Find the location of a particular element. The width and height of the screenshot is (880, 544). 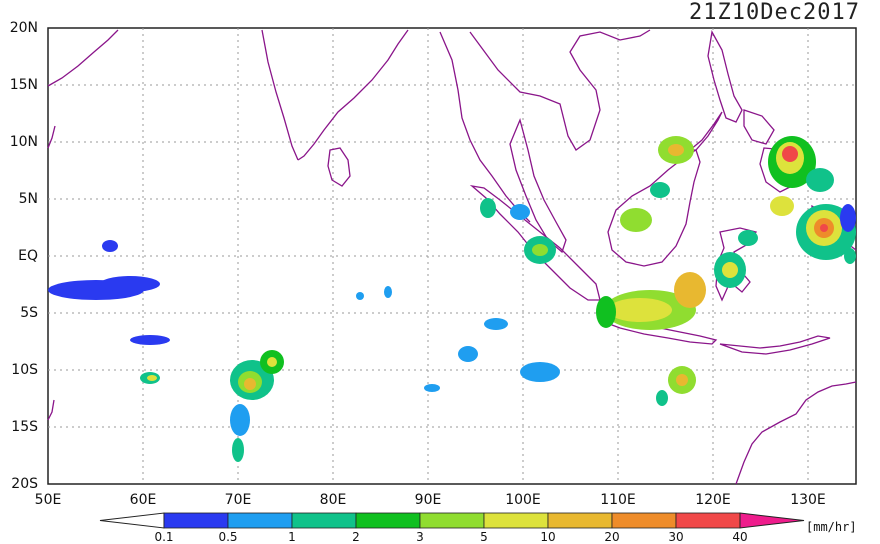

coast-madagascar is located at coordinates (51, 410).